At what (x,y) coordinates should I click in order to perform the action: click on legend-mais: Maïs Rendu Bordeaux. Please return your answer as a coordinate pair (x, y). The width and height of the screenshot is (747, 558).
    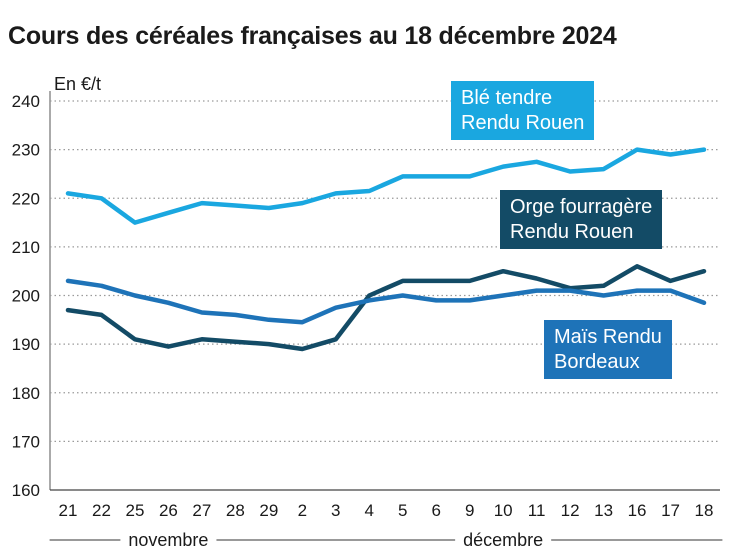
    Looking at the image, I should click on (608, 349).